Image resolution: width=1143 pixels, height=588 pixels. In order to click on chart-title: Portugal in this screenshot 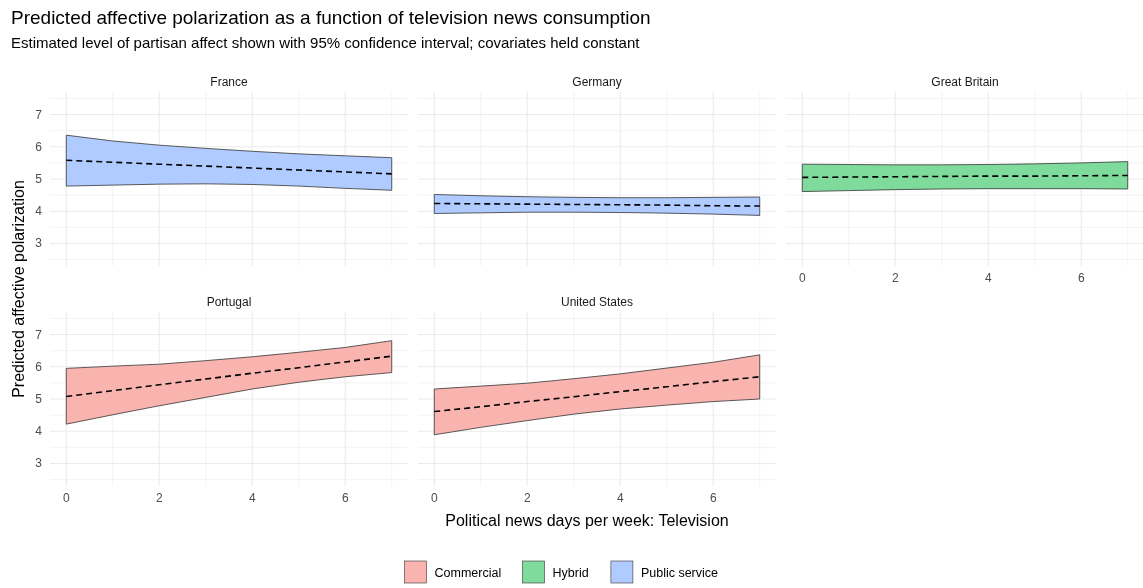, I will do `click(229, 302)`.